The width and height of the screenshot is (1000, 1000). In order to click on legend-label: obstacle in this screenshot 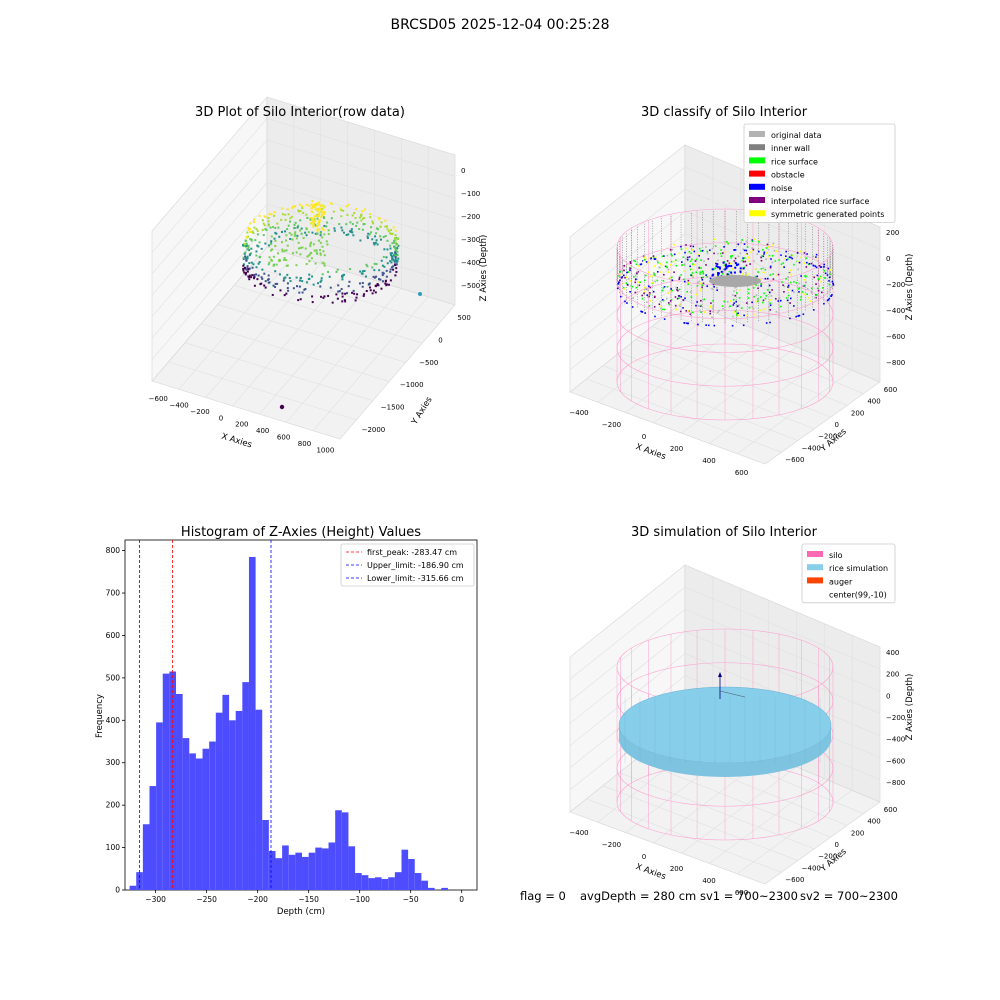, I will do `click(788, 175)`.